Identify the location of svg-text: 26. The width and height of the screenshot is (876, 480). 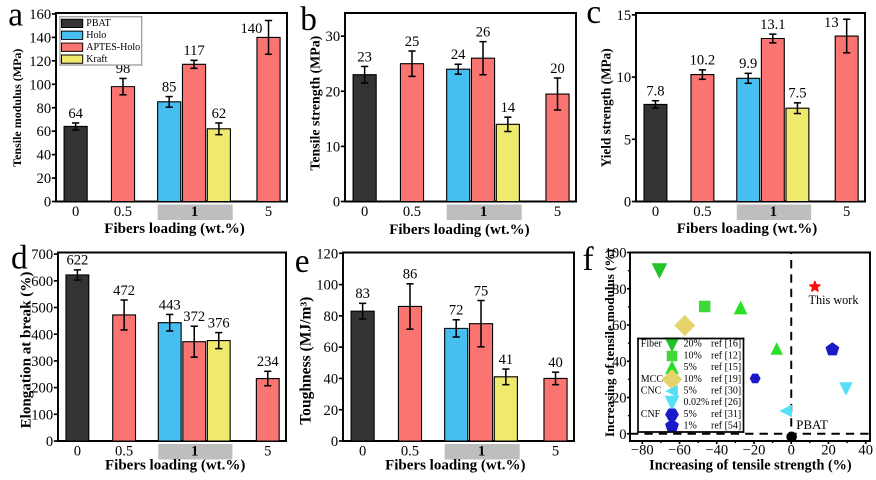
(483, 32).